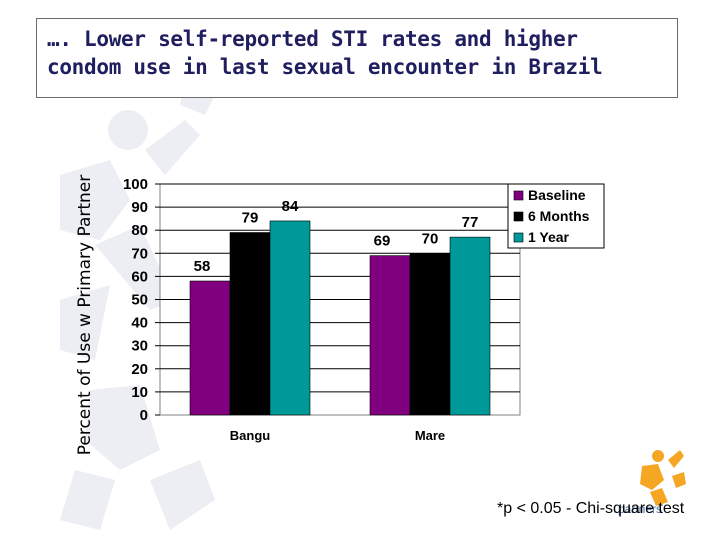 The height and width of the screenshot is (540, 720). I want to click on x-tick-label: Bangu, so click(250, 435).